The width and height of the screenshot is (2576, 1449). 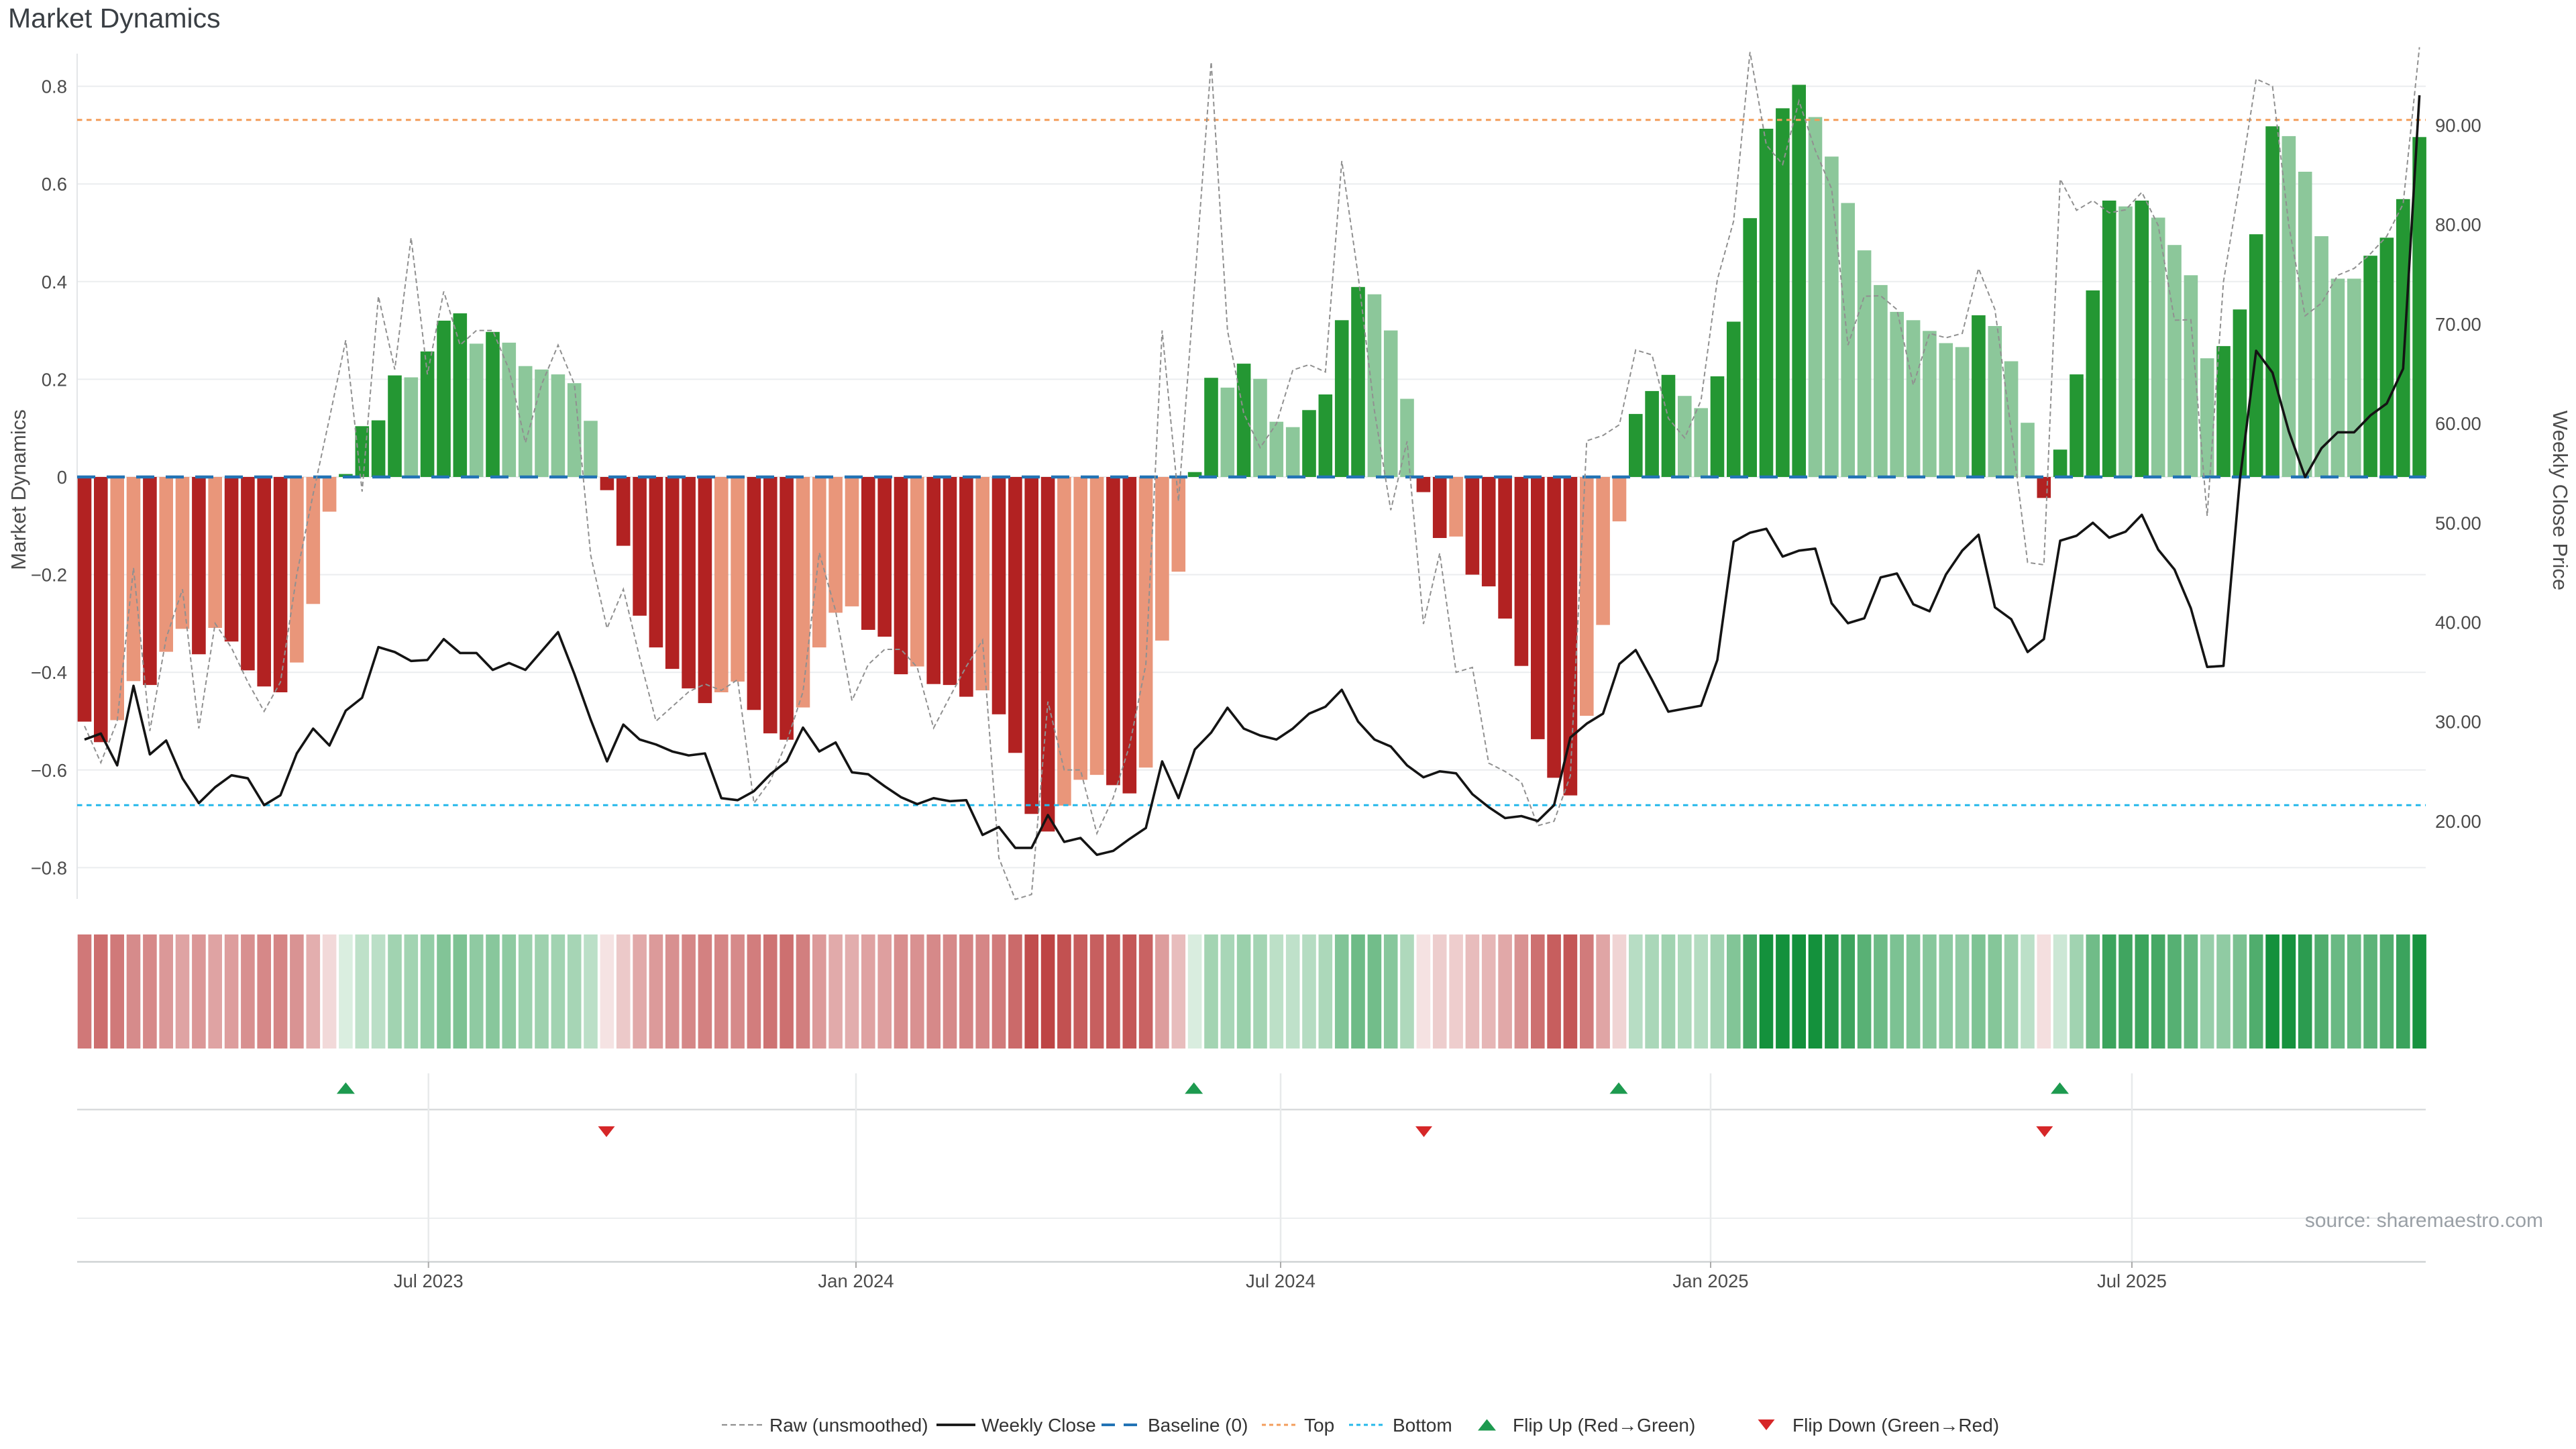 I want to click on svg-text: Weekly Close Price, so click(x=2560, y=500).